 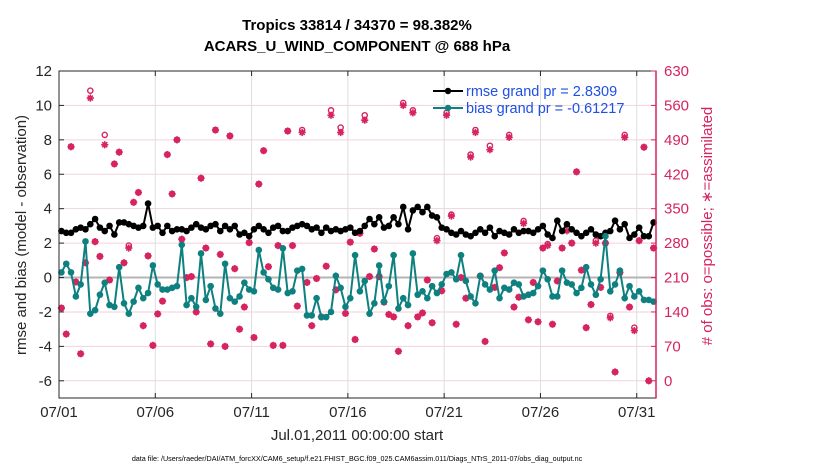 What do you see at coordinates (541, 92) in the screenshot?
I see `legend-rmse-label: rmse grand pr = 2.8309` at bounding box center [541, 92].